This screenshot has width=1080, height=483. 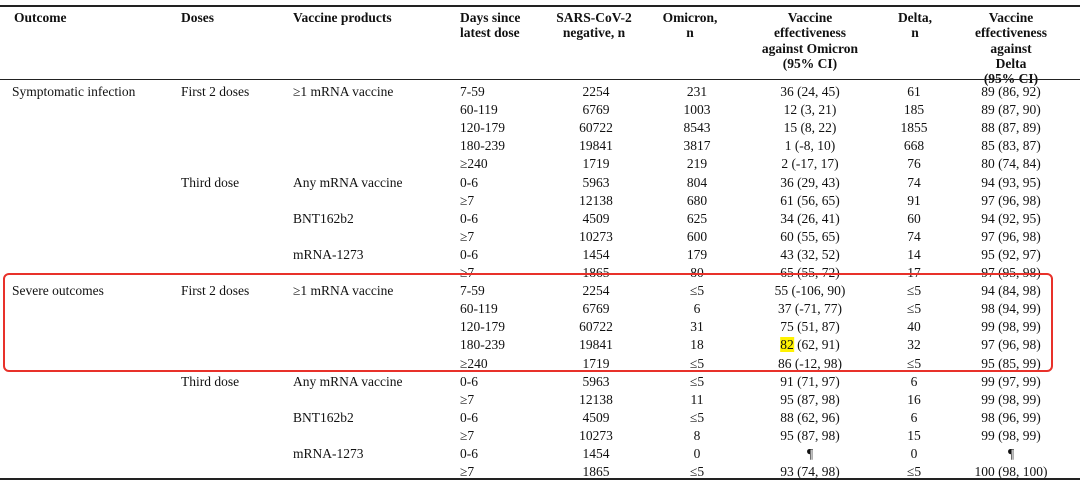 I want to click on cell-ve-delta: ¶, so click(x=1011, y=453).